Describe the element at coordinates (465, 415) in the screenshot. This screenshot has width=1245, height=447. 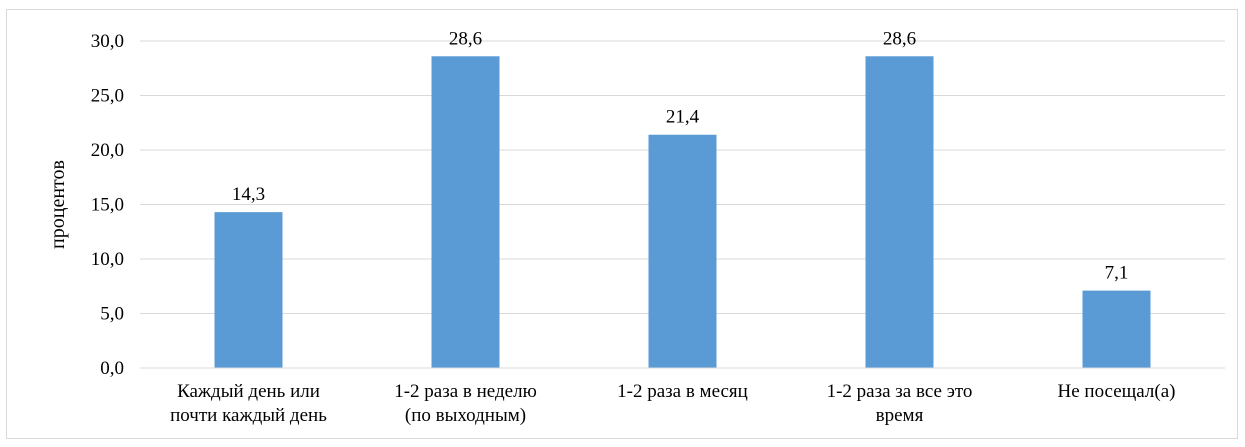
I see `x-category-label: (по выходным)` at that location.